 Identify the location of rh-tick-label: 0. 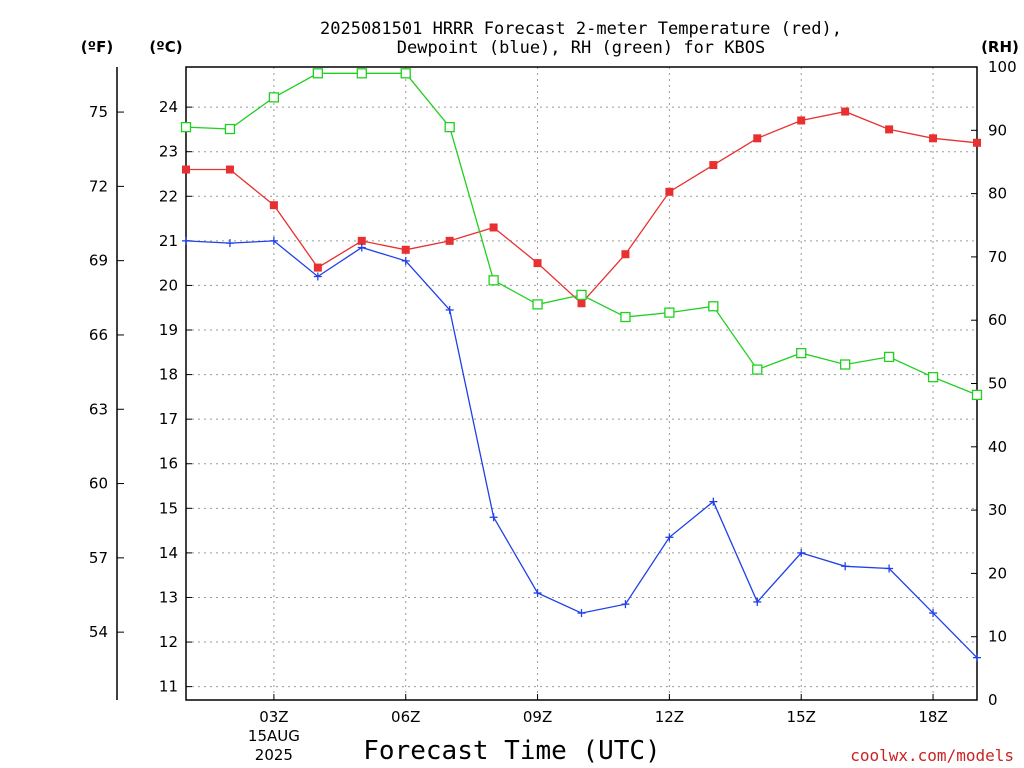
(993, 700).